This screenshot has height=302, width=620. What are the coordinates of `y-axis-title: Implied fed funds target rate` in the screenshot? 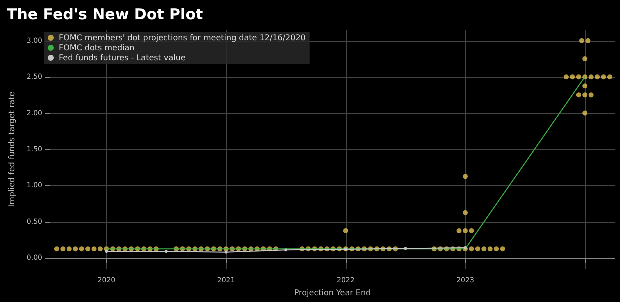 It's located at (12, 150).